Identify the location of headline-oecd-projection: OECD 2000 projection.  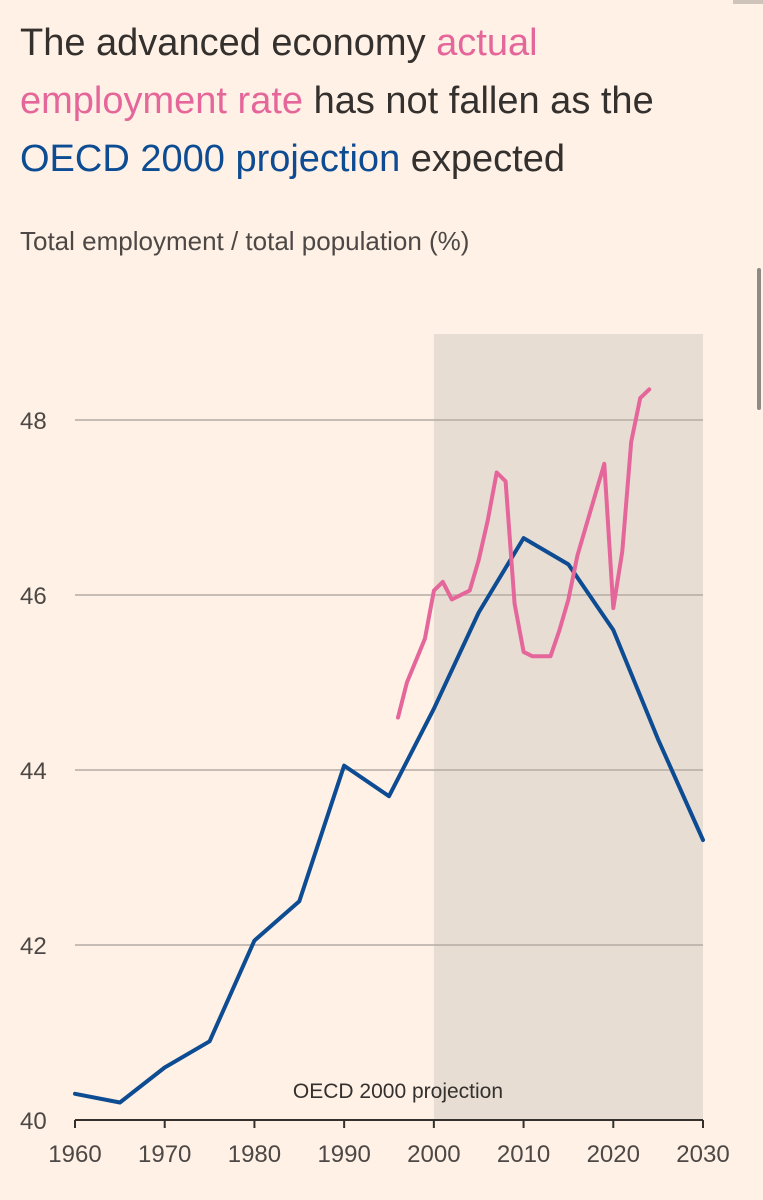
(210, 159).